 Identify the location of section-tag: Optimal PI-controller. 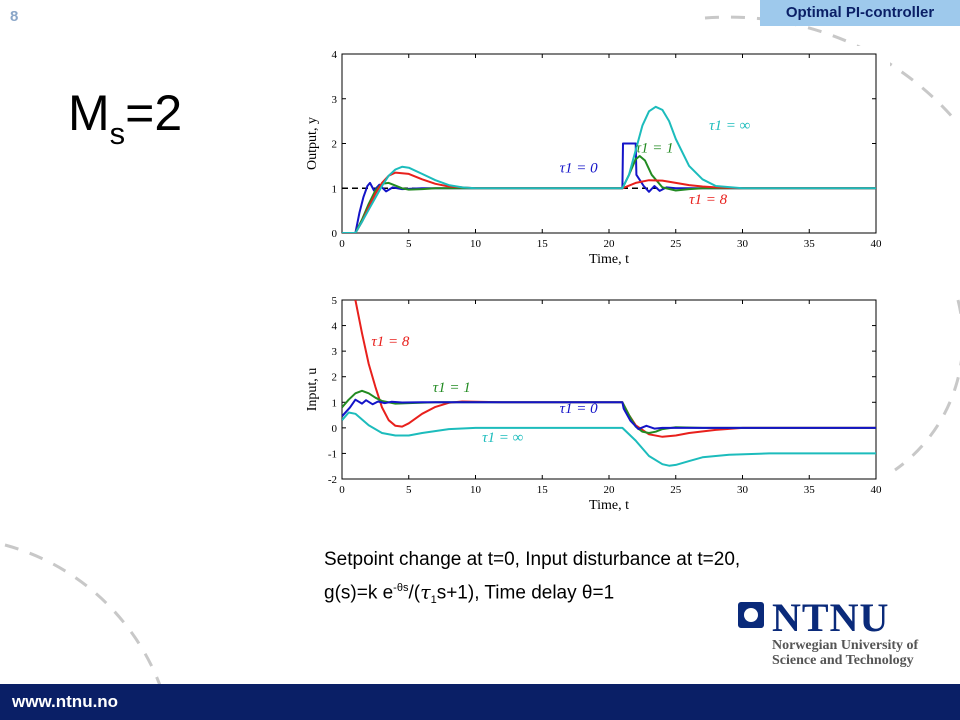
(860, 13).